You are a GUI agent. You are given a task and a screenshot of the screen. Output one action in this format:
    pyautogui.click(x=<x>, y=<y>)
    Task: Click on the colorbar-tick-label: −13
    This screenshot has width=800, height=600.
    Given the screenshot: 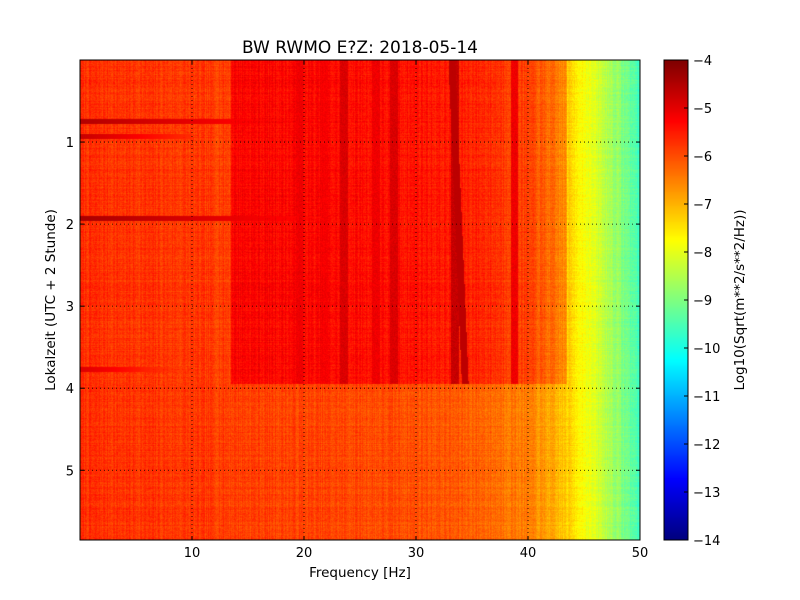 What is the action you would take?
    pyautogui.click(x=706, y=493)
    